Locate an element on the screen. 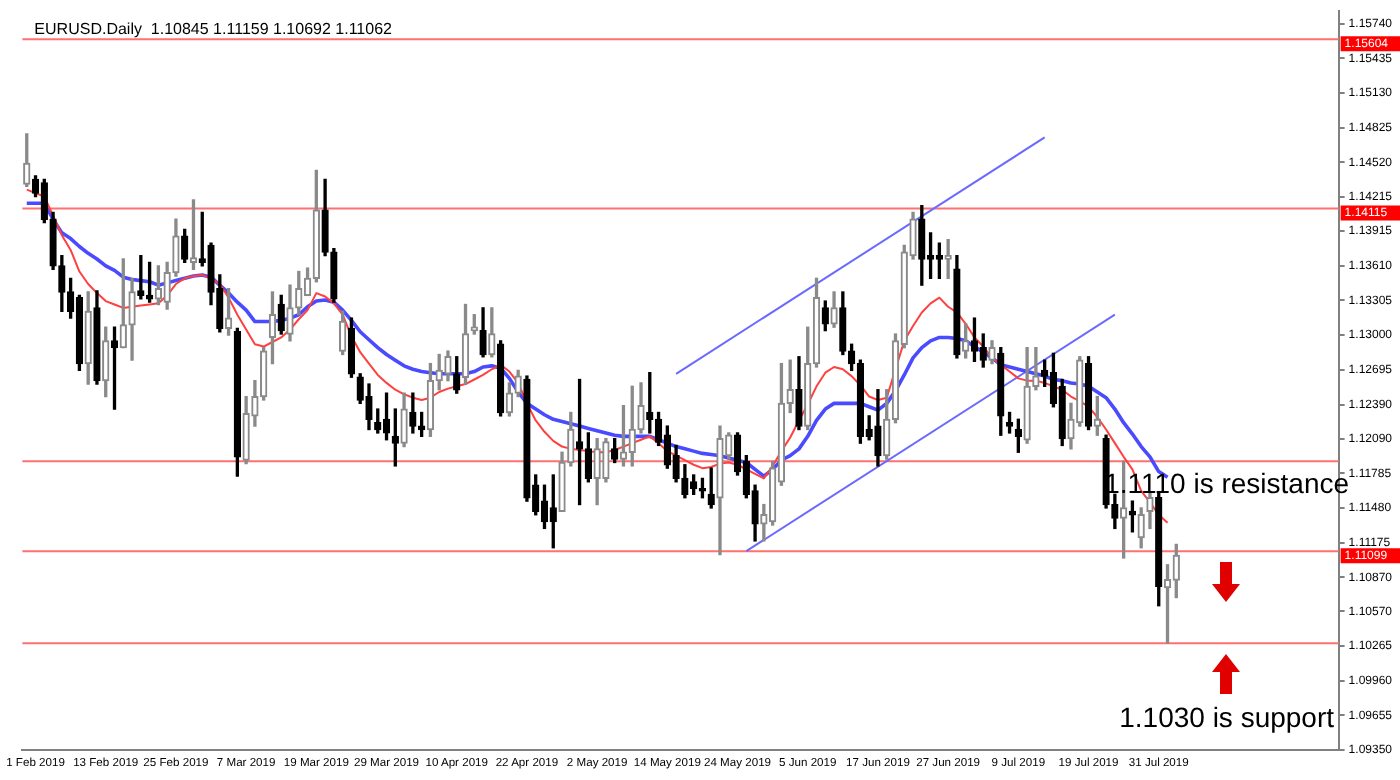 Image resolution: width=1400 pixels, height=780 pixels. annotation: 1.1030 is support is located at coordinates (1227, 716).